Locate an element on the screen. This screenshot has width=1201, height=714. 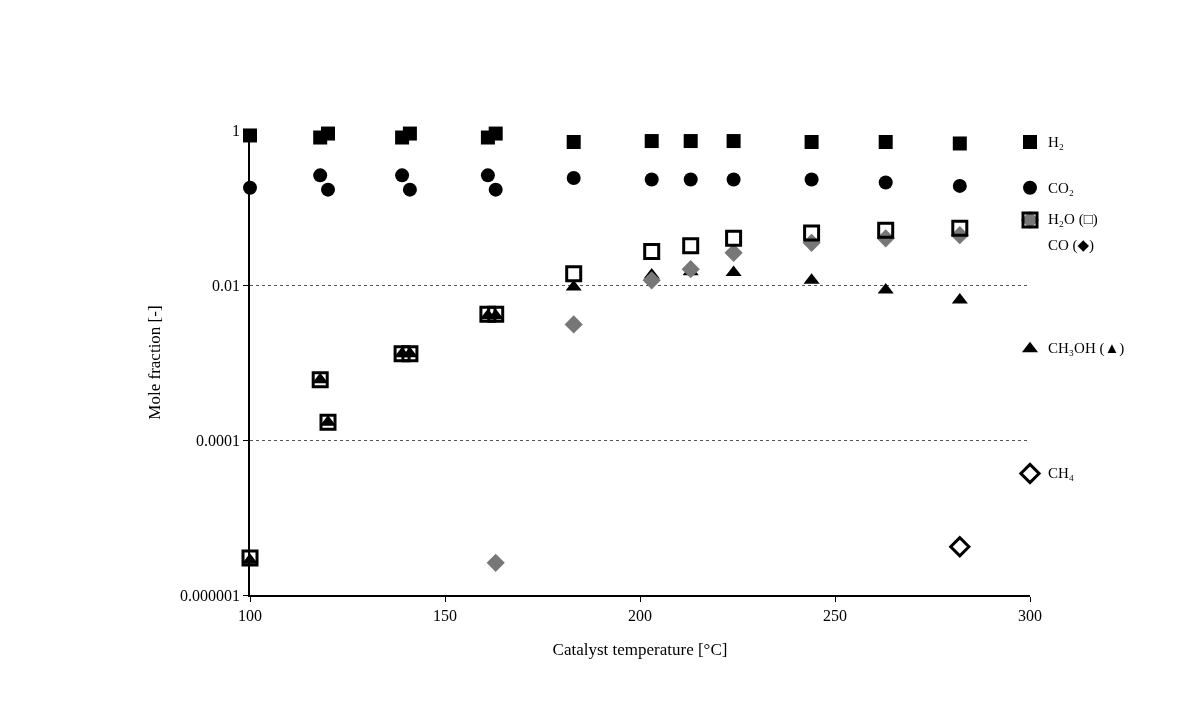
series-label: H₂O (□) is located at coordinates (1073, 219).